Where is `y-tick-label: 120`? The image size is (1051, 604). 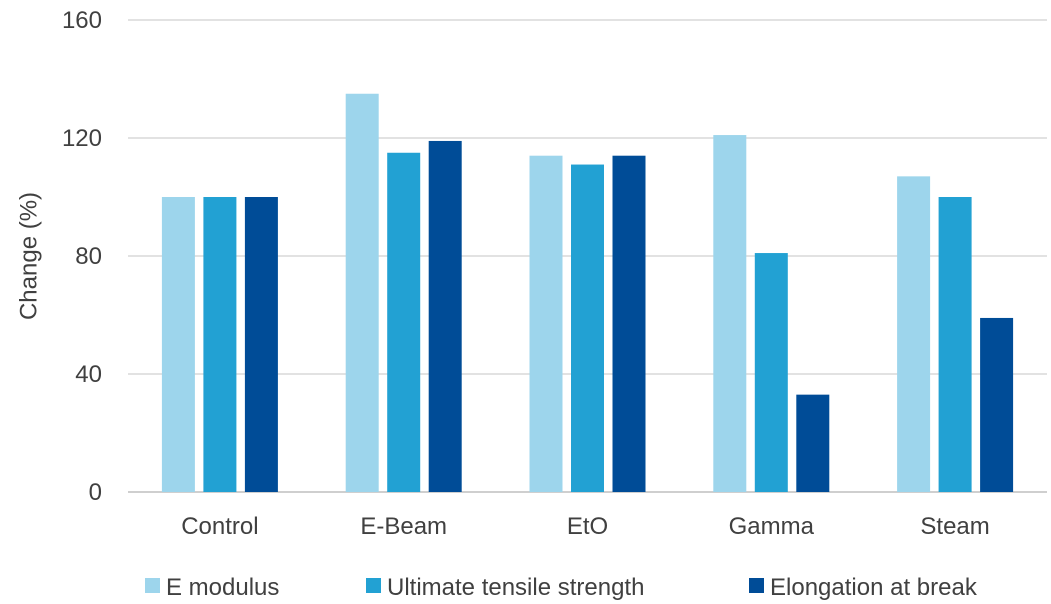
y-tick-label: 120 is located at coordinates (82, 138).